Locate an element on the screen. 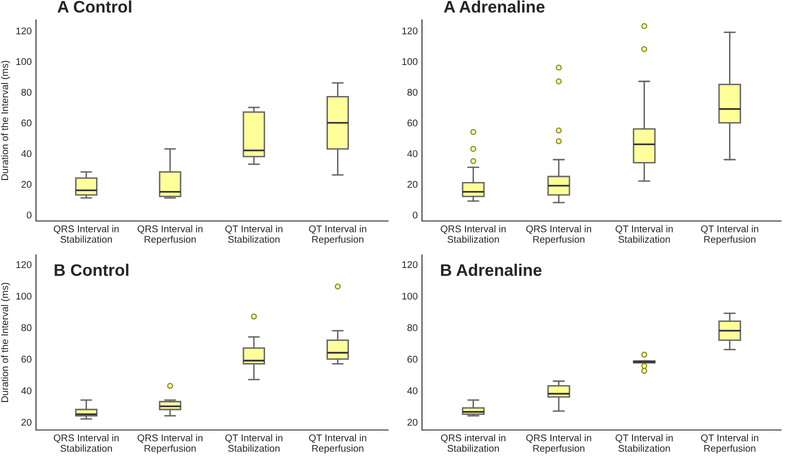 The height and width of the screenshot is (464, 791). x-tick-label: QRS interval in Stabilization is located at coordinates (473, 443).